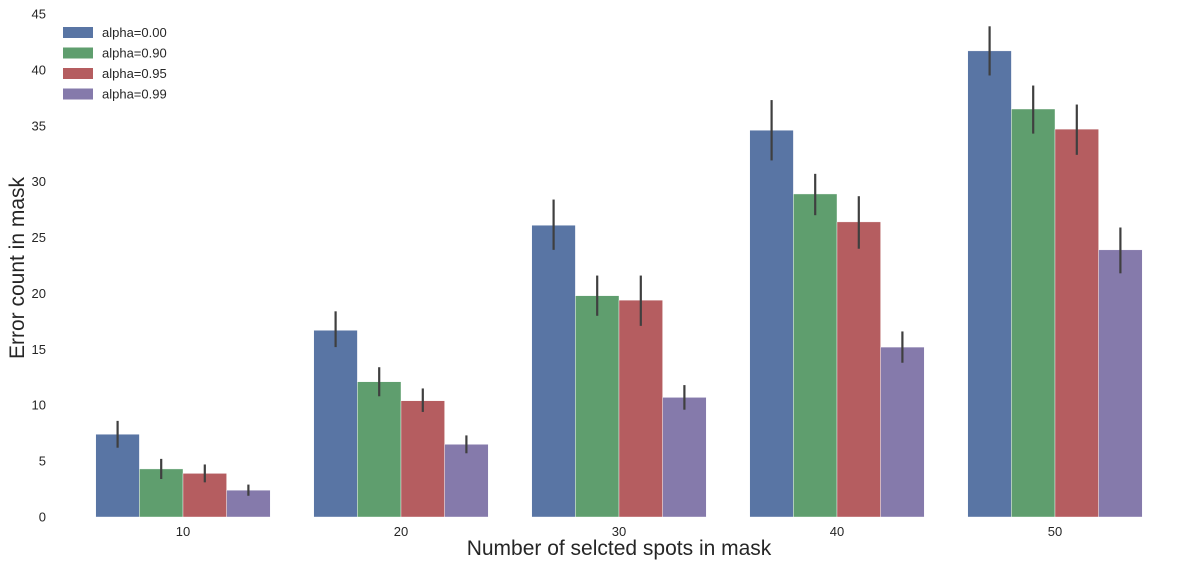 Image resolution: width=1196 pixels, height=567 pixels. What do you see at coordinates (134, 94) in the screenshot?
I see `legend-label: alpha=0.99` at bounding box center [134, 94].